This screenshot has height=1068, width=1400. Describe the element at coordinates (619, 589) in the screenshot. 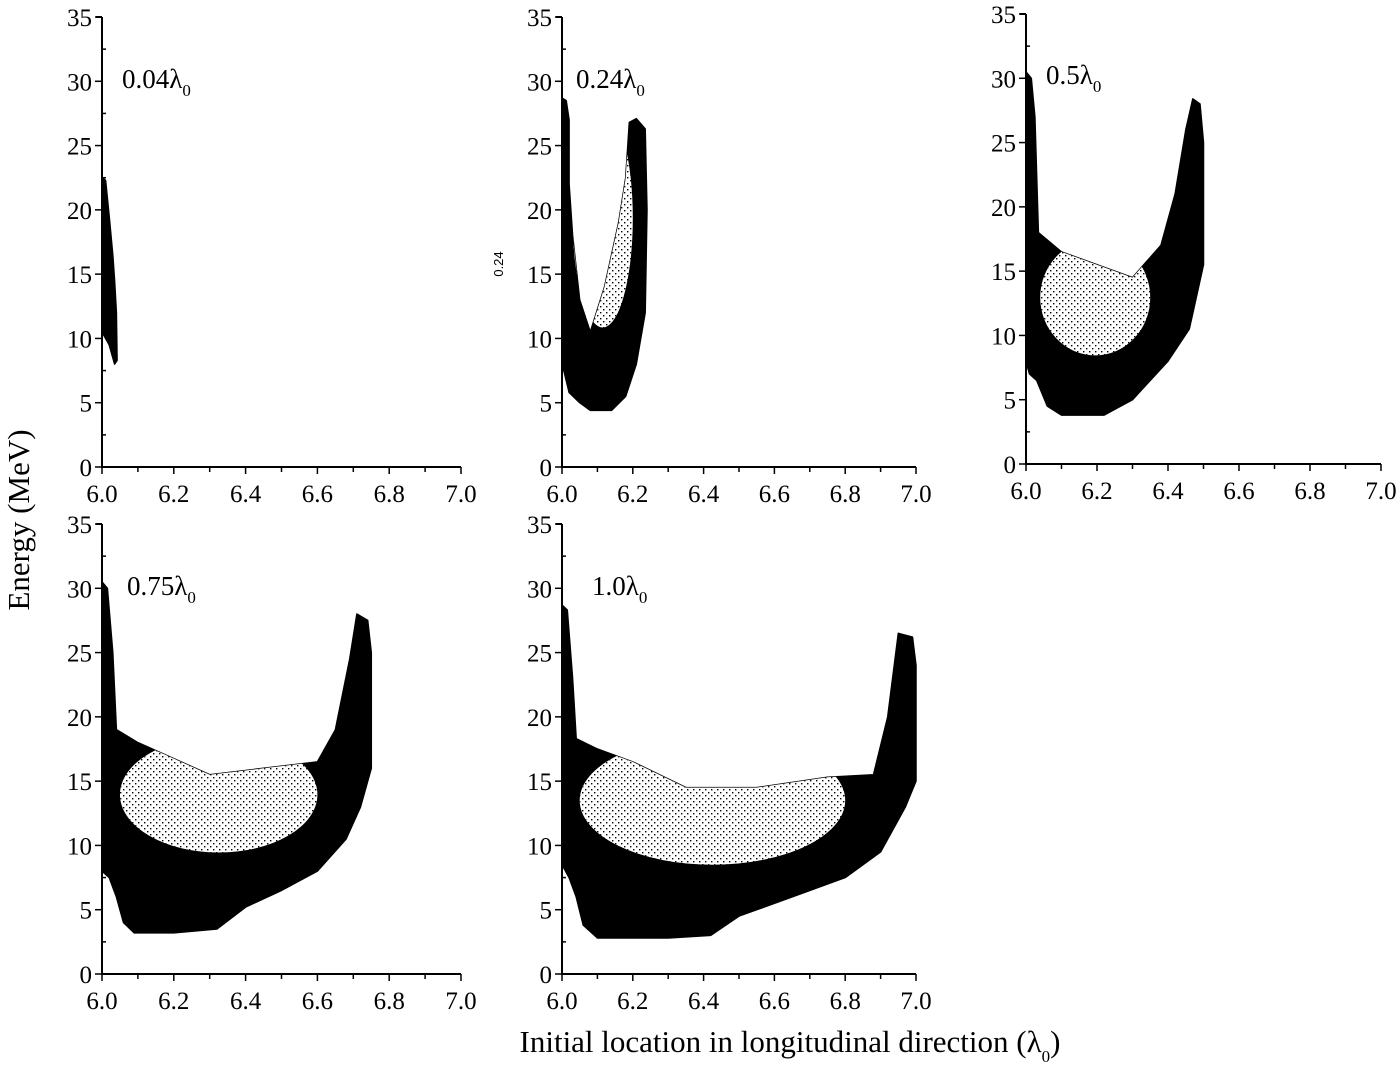

I see `panel-label: 1.0λ0` at that location.